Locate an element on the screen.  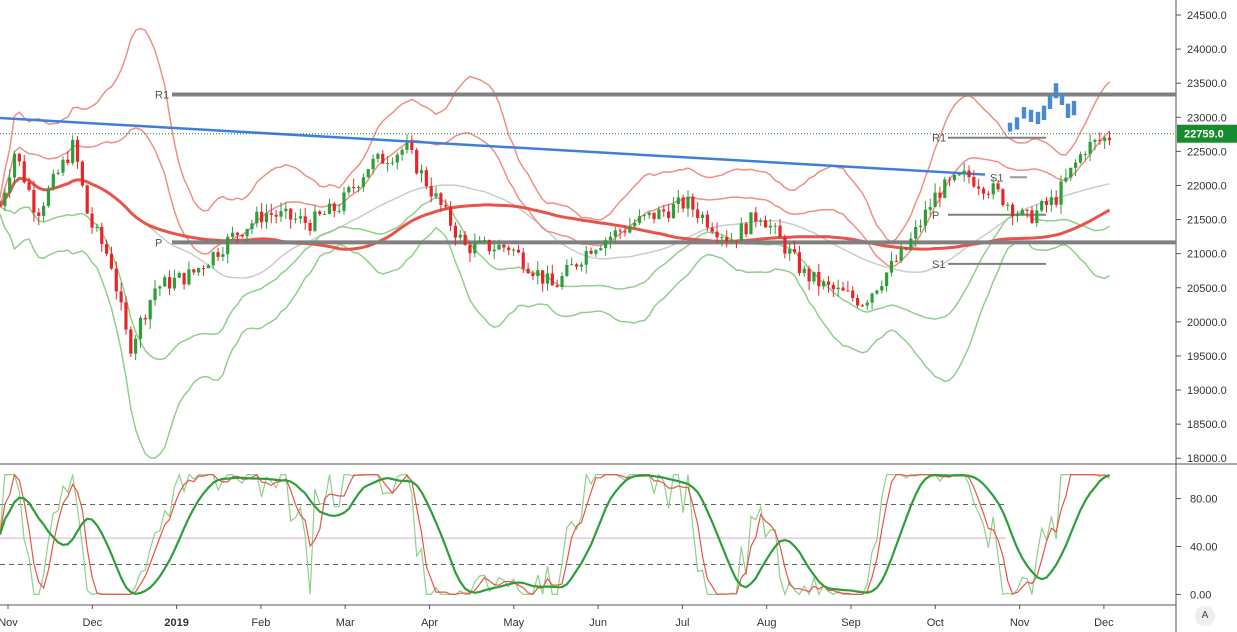
price-tick-label: 21500.0 is located at coordinates (1207, 221).